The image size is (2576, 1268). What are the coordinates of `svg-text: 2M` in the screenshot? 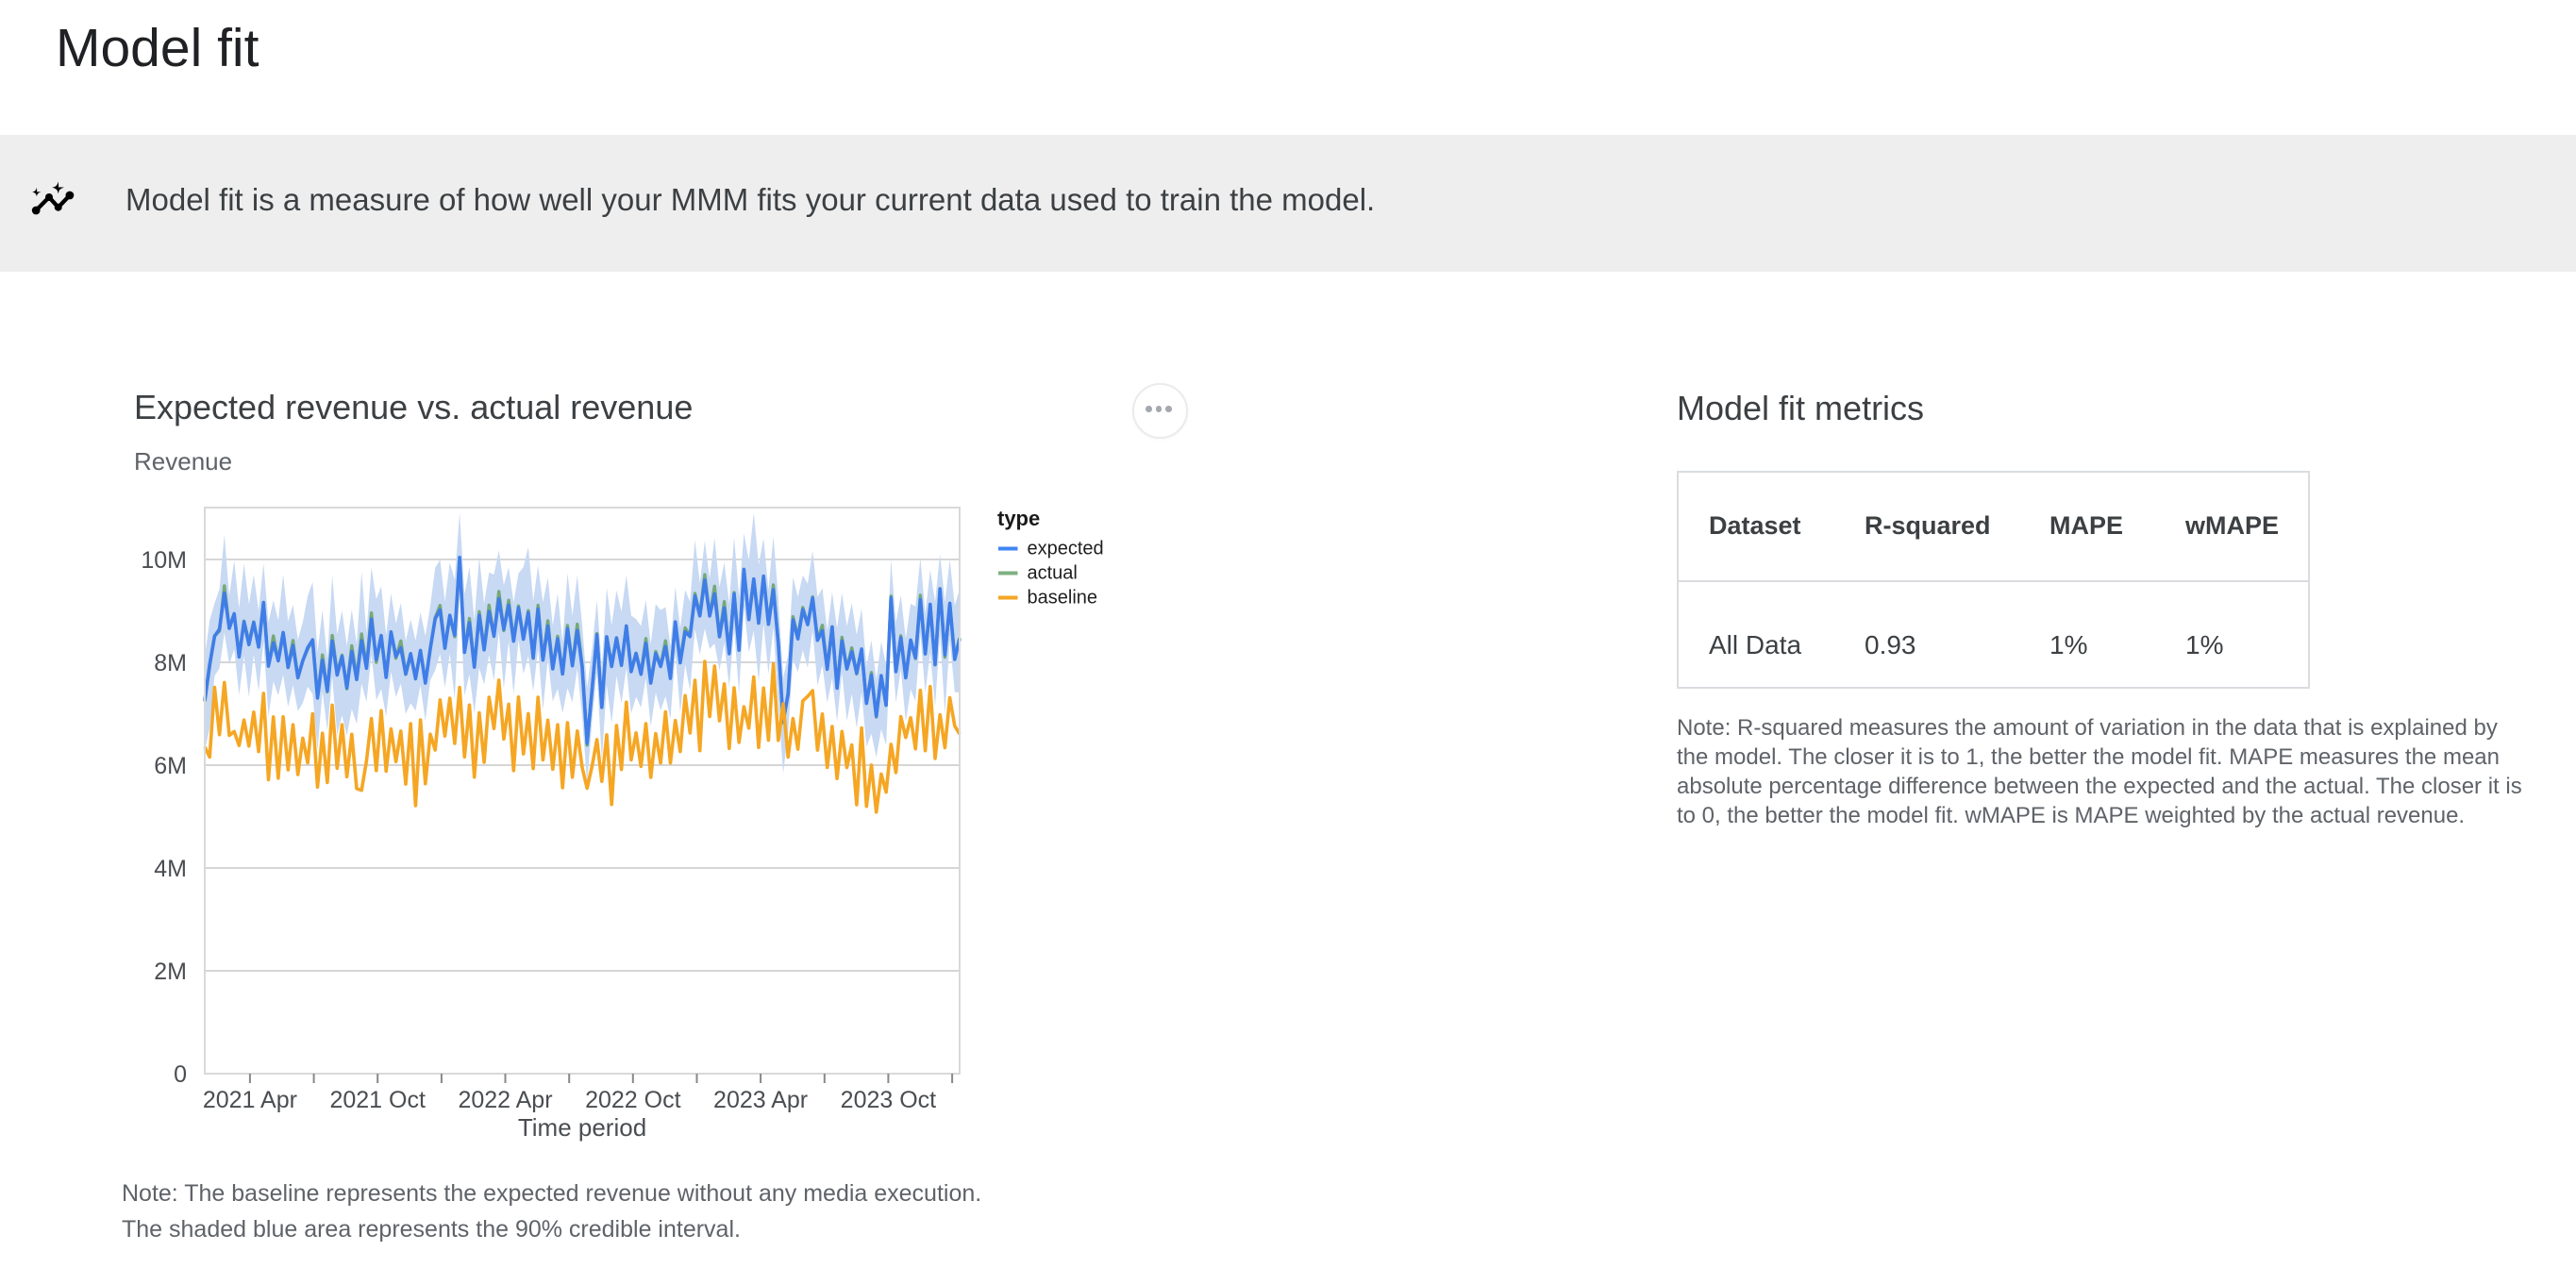 It's located at (170, 972).